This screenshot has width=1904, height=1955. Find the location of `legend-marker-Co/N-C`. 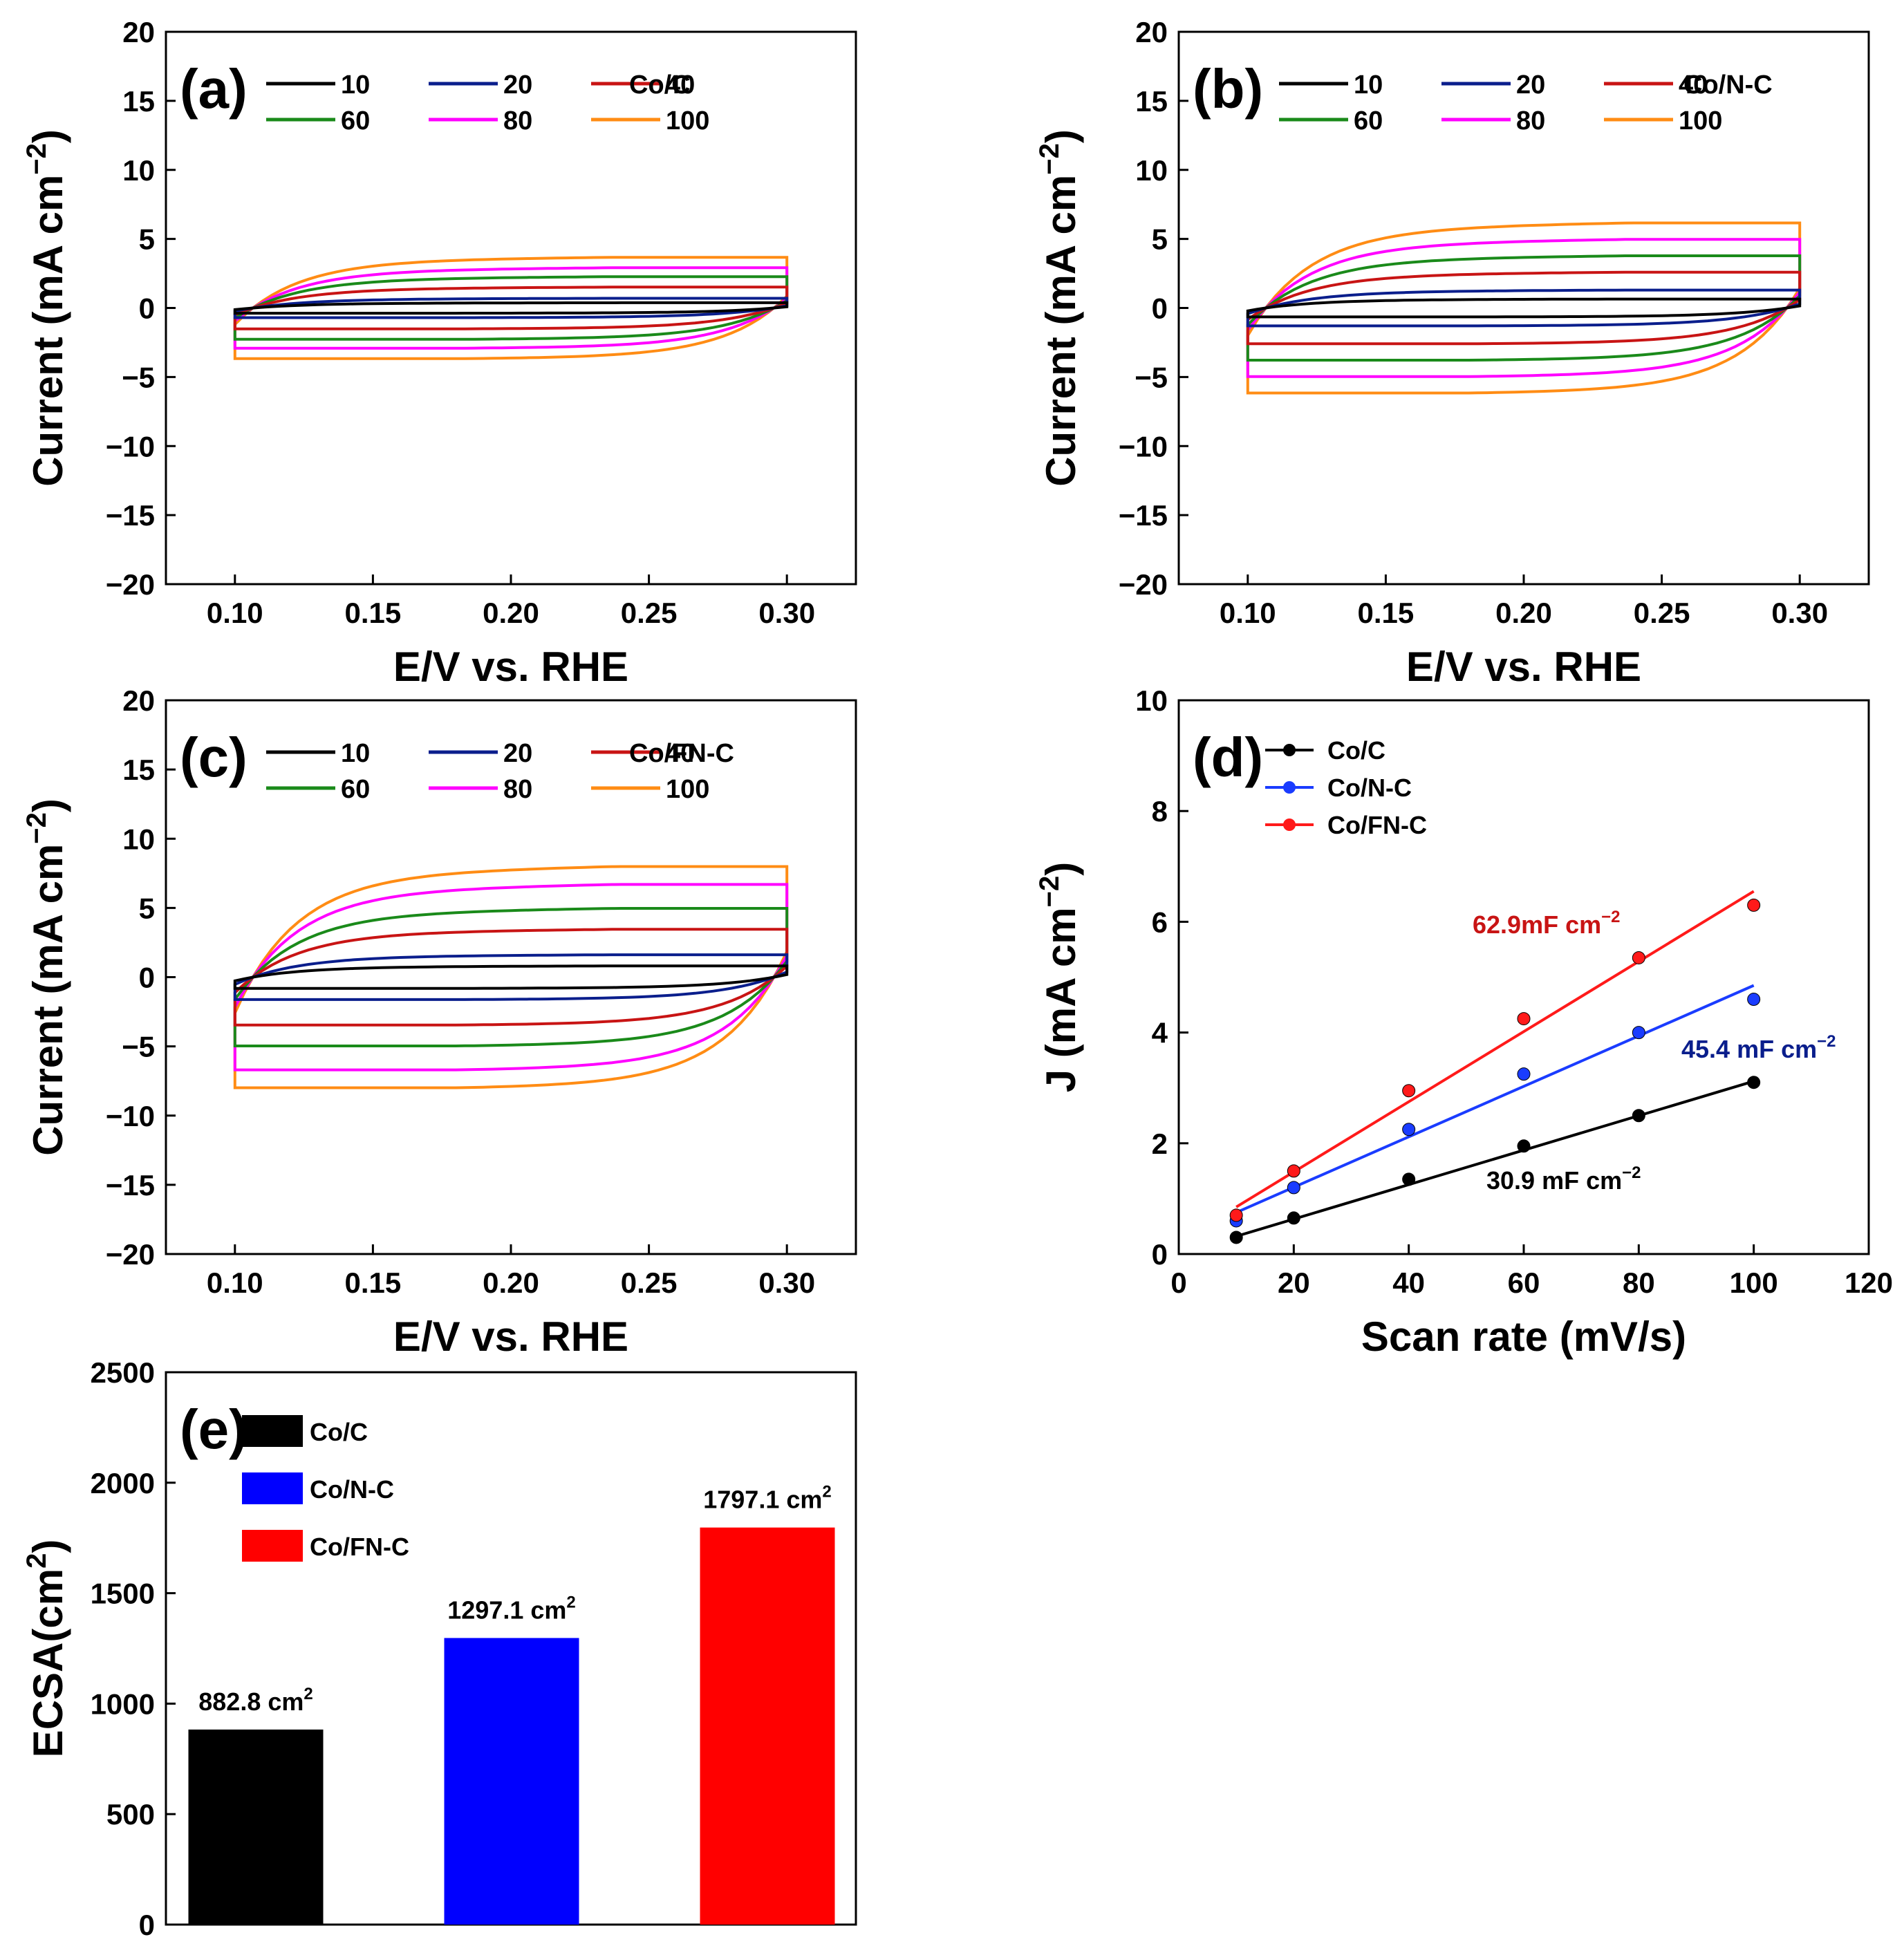

legend-marker-Co/N-C is located at coordinates (1289, 787).